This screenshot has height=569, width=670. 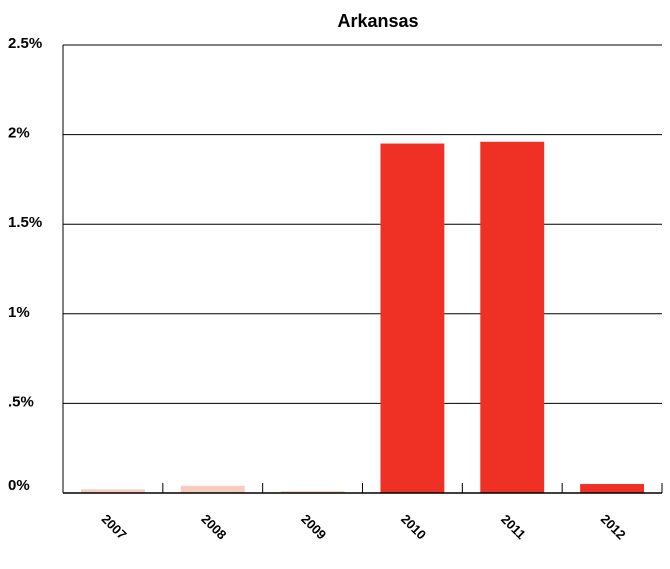 I want to click on x-tick-label: 2007, so click(x=114, y=526).